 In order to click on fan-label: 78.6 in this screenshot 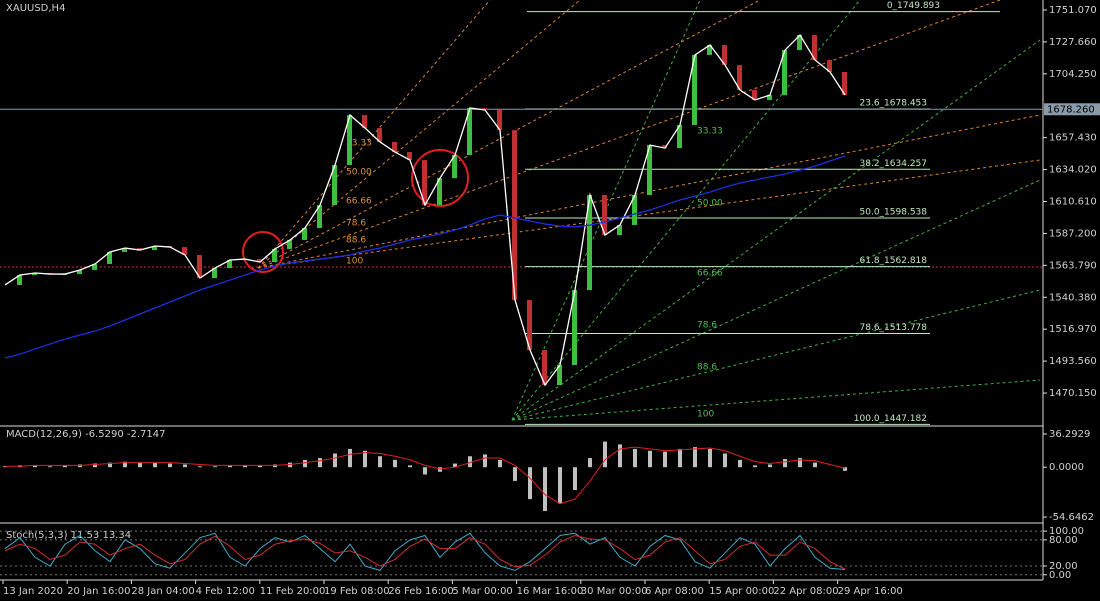, I will do `click(707, 326)`.